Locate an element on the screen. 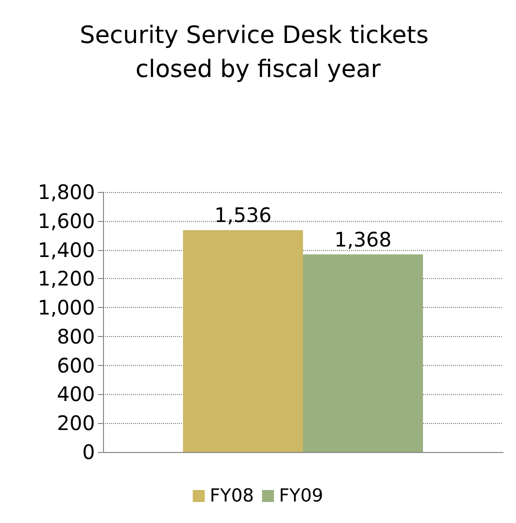  legend-label: FY08 is located at coordinates (232, 496).